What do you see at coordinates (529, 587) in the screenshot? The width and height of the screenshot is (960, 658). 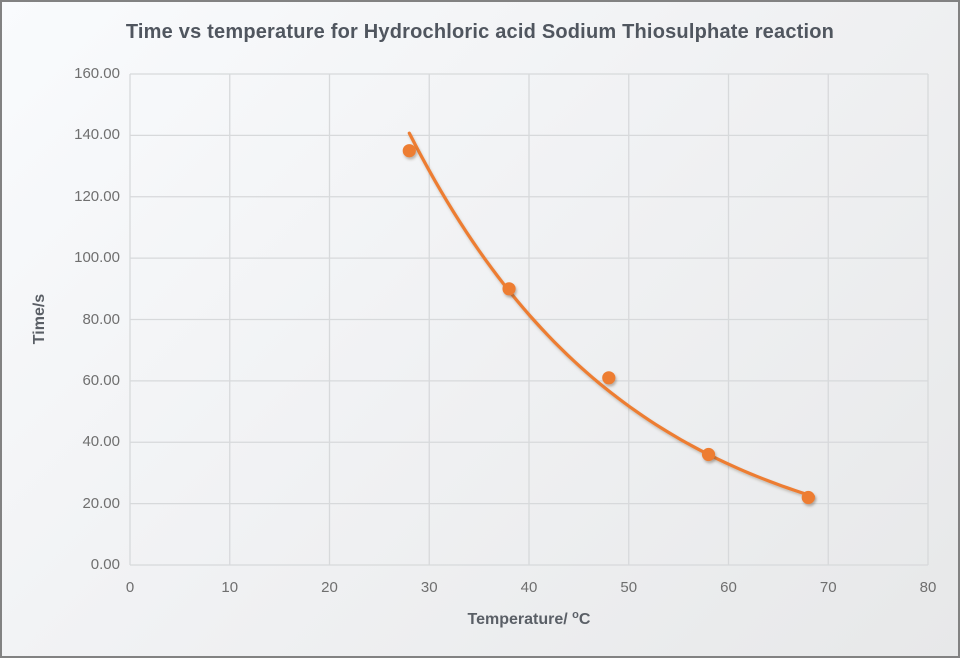 I see `x-tick-label: 40` at bounding box center [529, 587].